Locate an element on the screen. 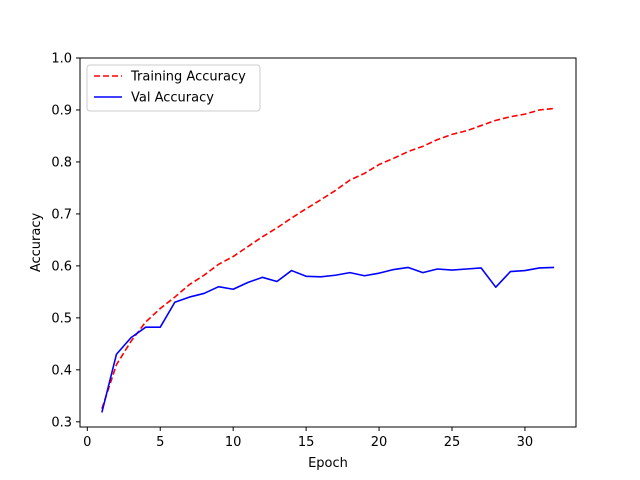 The image size is (640, 480). x-tick-label: 15 is located at coordinates (306, 442).